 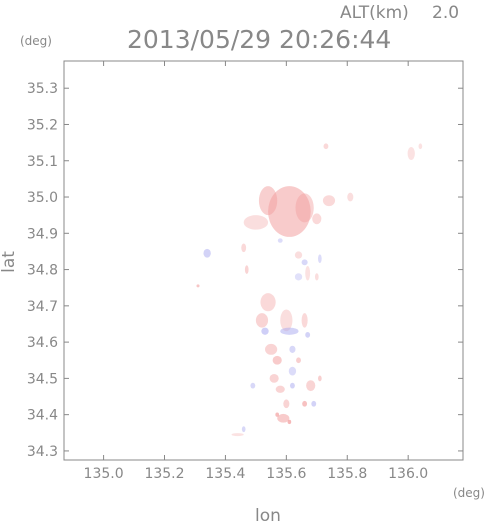 I want to click on y-tick-label: 34.7, so click(x=42, y=307).